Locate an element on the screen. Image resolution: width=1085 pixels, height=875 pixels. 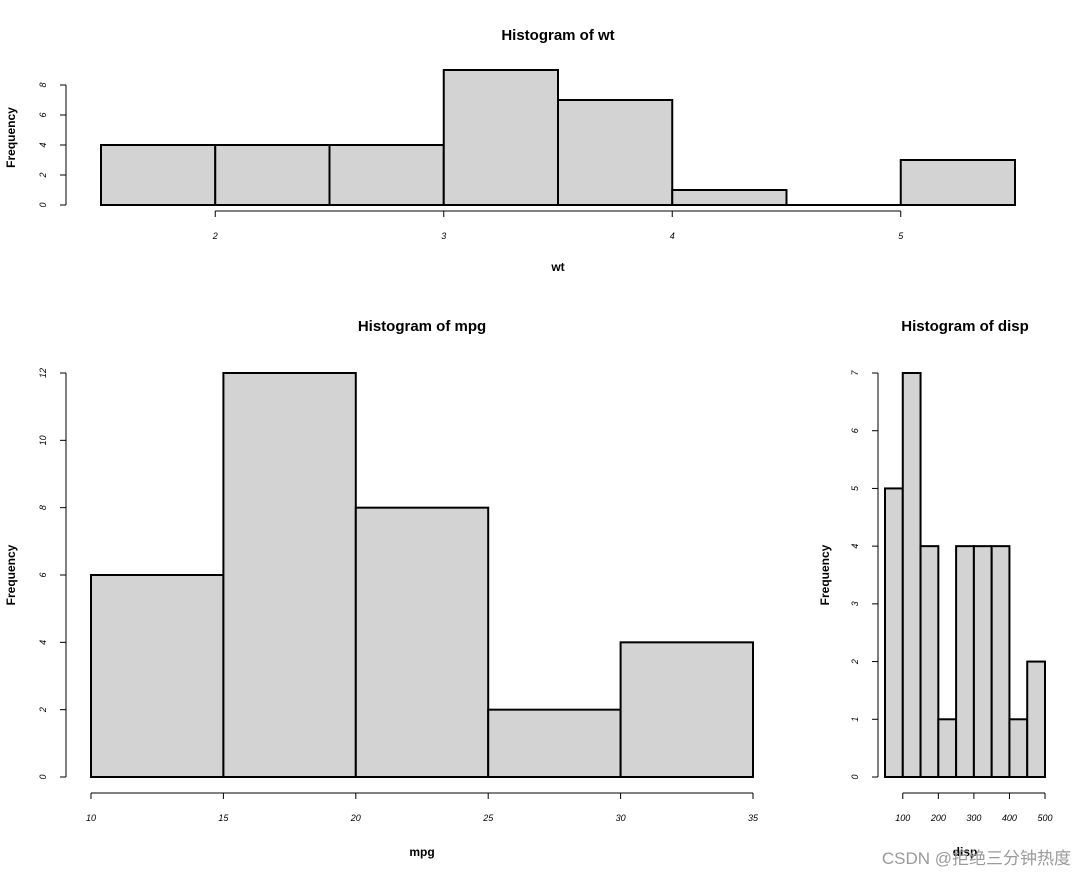
x-tick-label: 100 is located at coordinates (902, 818).